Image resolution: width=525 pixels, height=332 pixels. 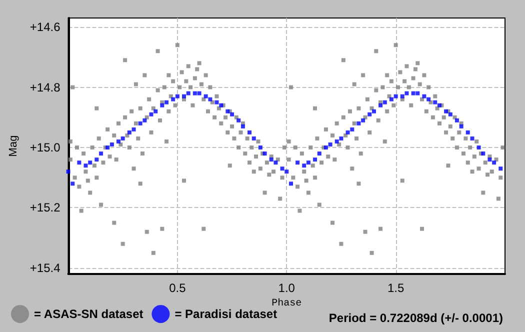 I want to click on x-axis-title: Phase, so click(x=287, y=303).